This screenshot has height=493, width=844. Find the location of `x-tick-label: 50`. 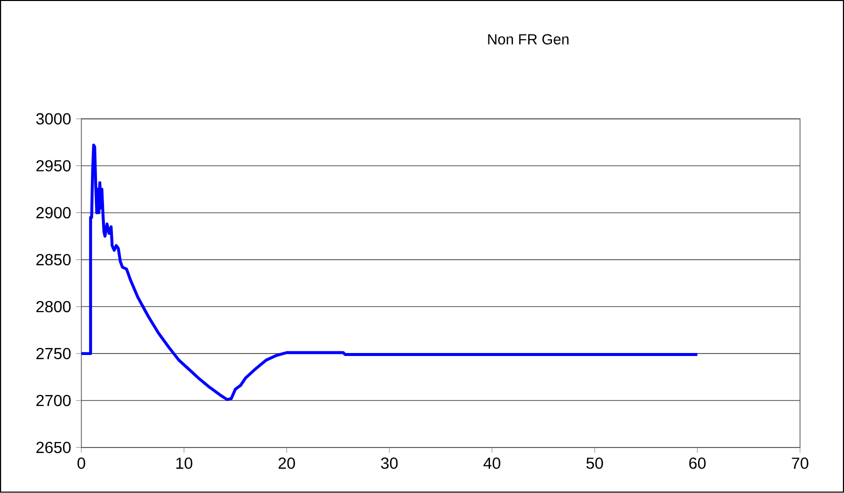

x-tick-label: 50 is located at coordinates (594, 464).